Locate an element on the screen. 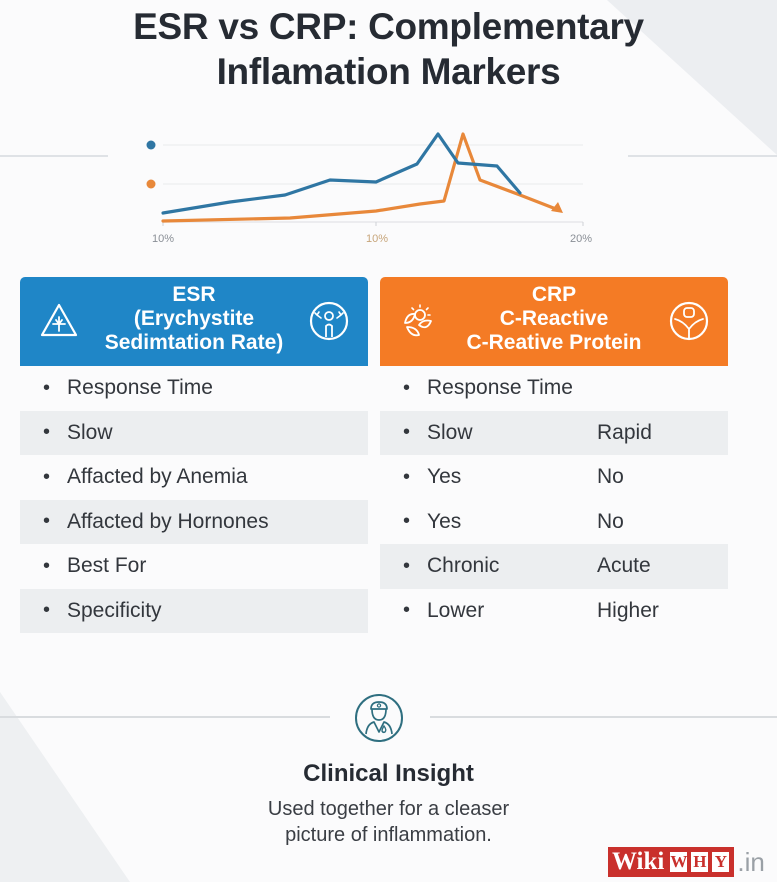 This screenshot has height=882, width=777. esr-row: • Affacted by Hornones is located at coordinates (194, 521).